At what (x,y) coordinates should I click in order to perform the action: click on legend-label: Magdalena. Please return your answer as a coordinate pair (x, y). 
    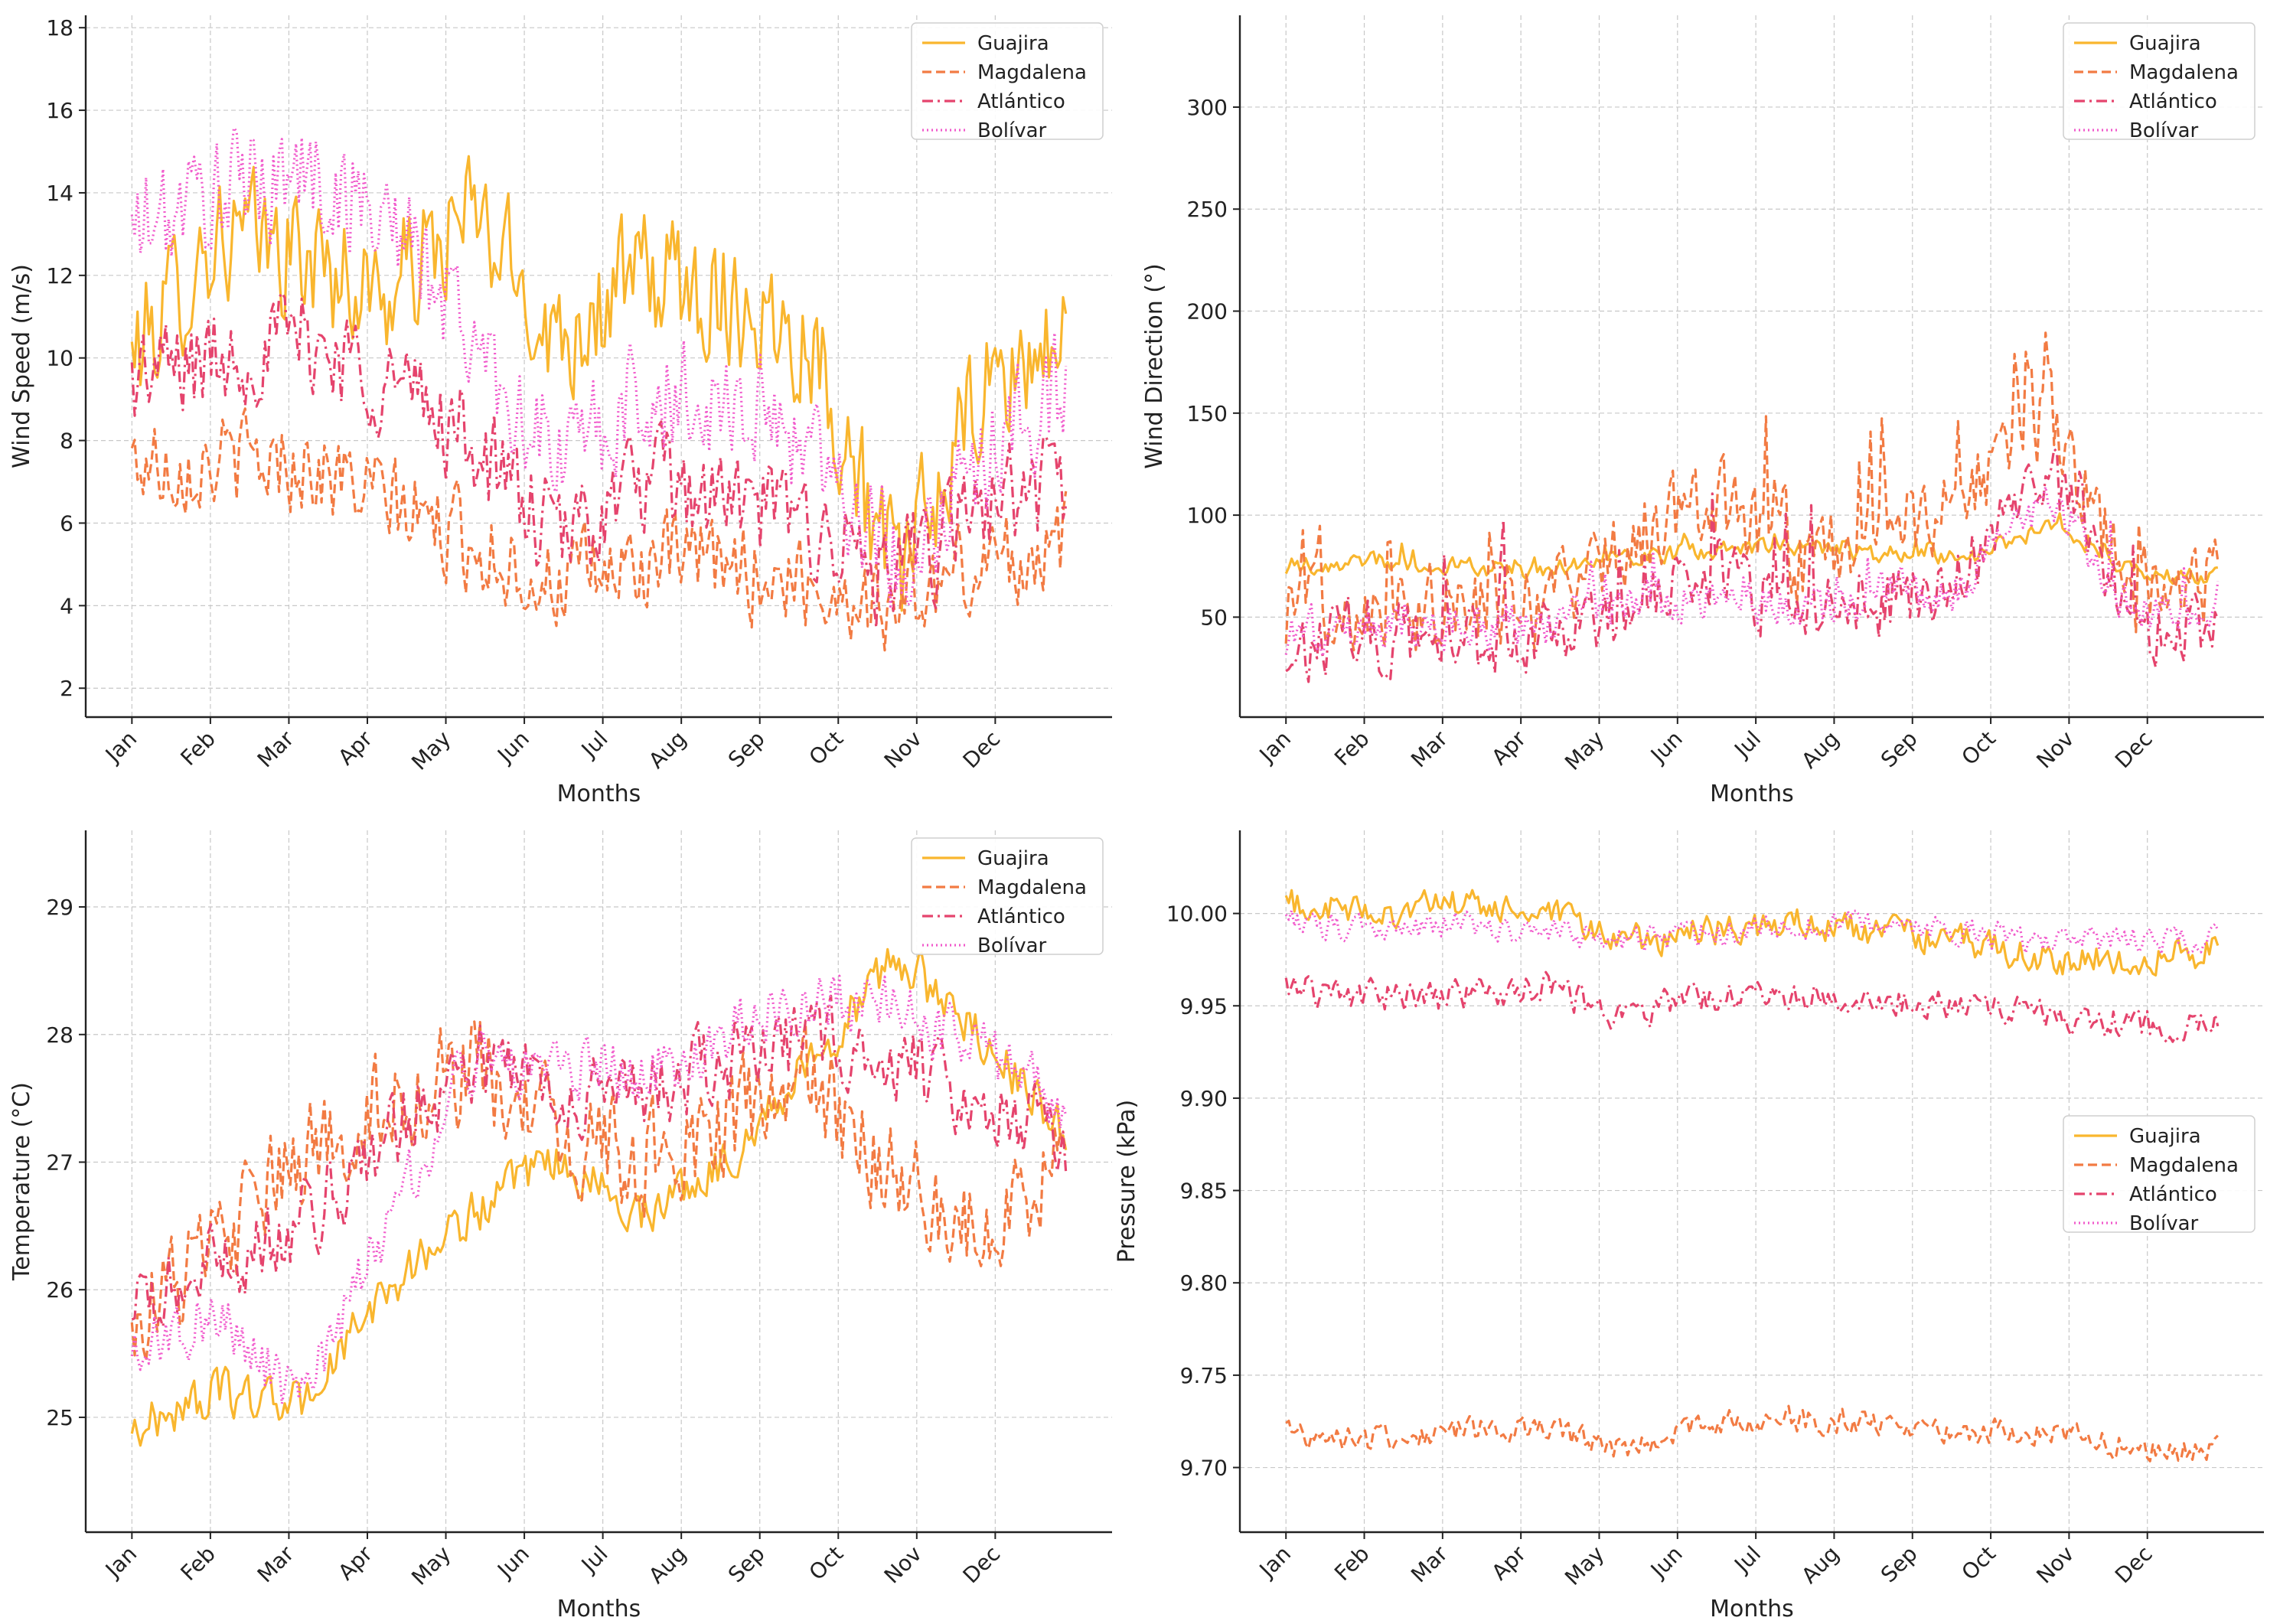
    Looking at the image, I should click on (1032, 72).